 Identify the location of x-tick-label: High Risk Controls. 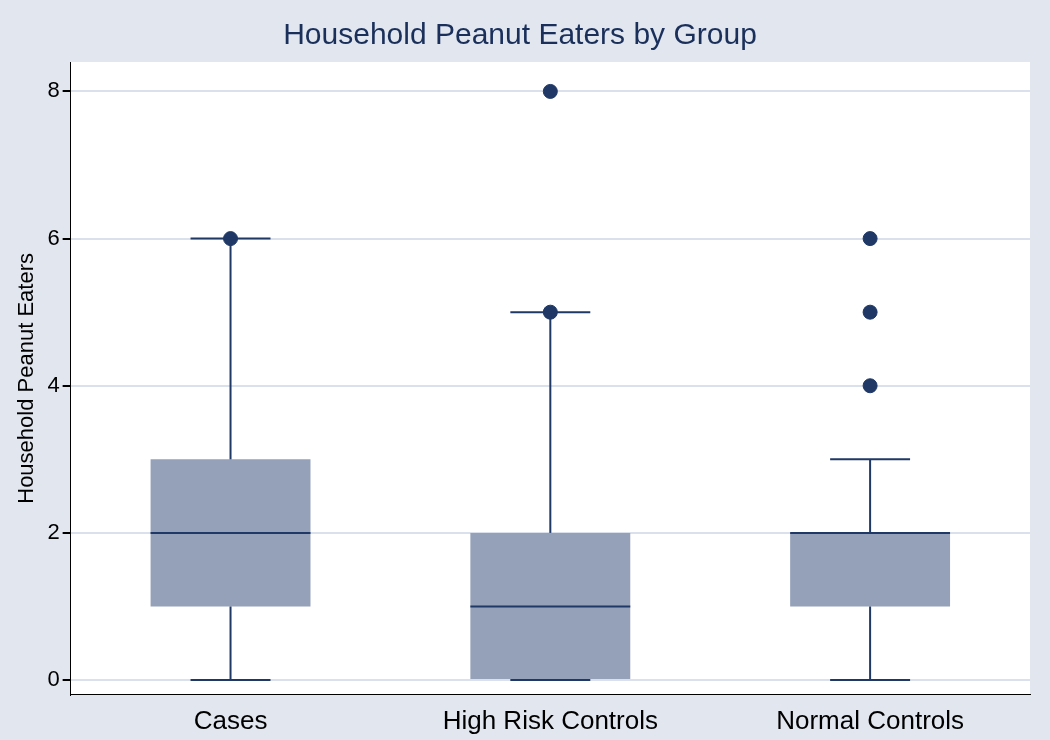
(550, 719).